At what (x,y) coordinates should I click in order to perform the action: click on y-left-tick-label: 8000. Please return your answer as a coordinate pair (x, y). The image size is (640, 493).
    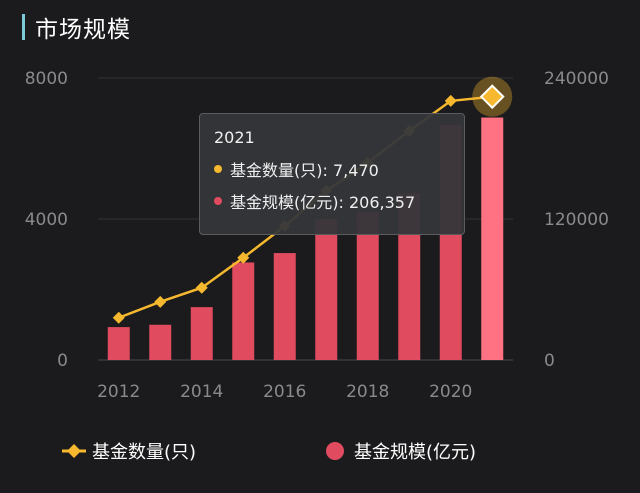
    Looking at the image, I should click on (46, 79).